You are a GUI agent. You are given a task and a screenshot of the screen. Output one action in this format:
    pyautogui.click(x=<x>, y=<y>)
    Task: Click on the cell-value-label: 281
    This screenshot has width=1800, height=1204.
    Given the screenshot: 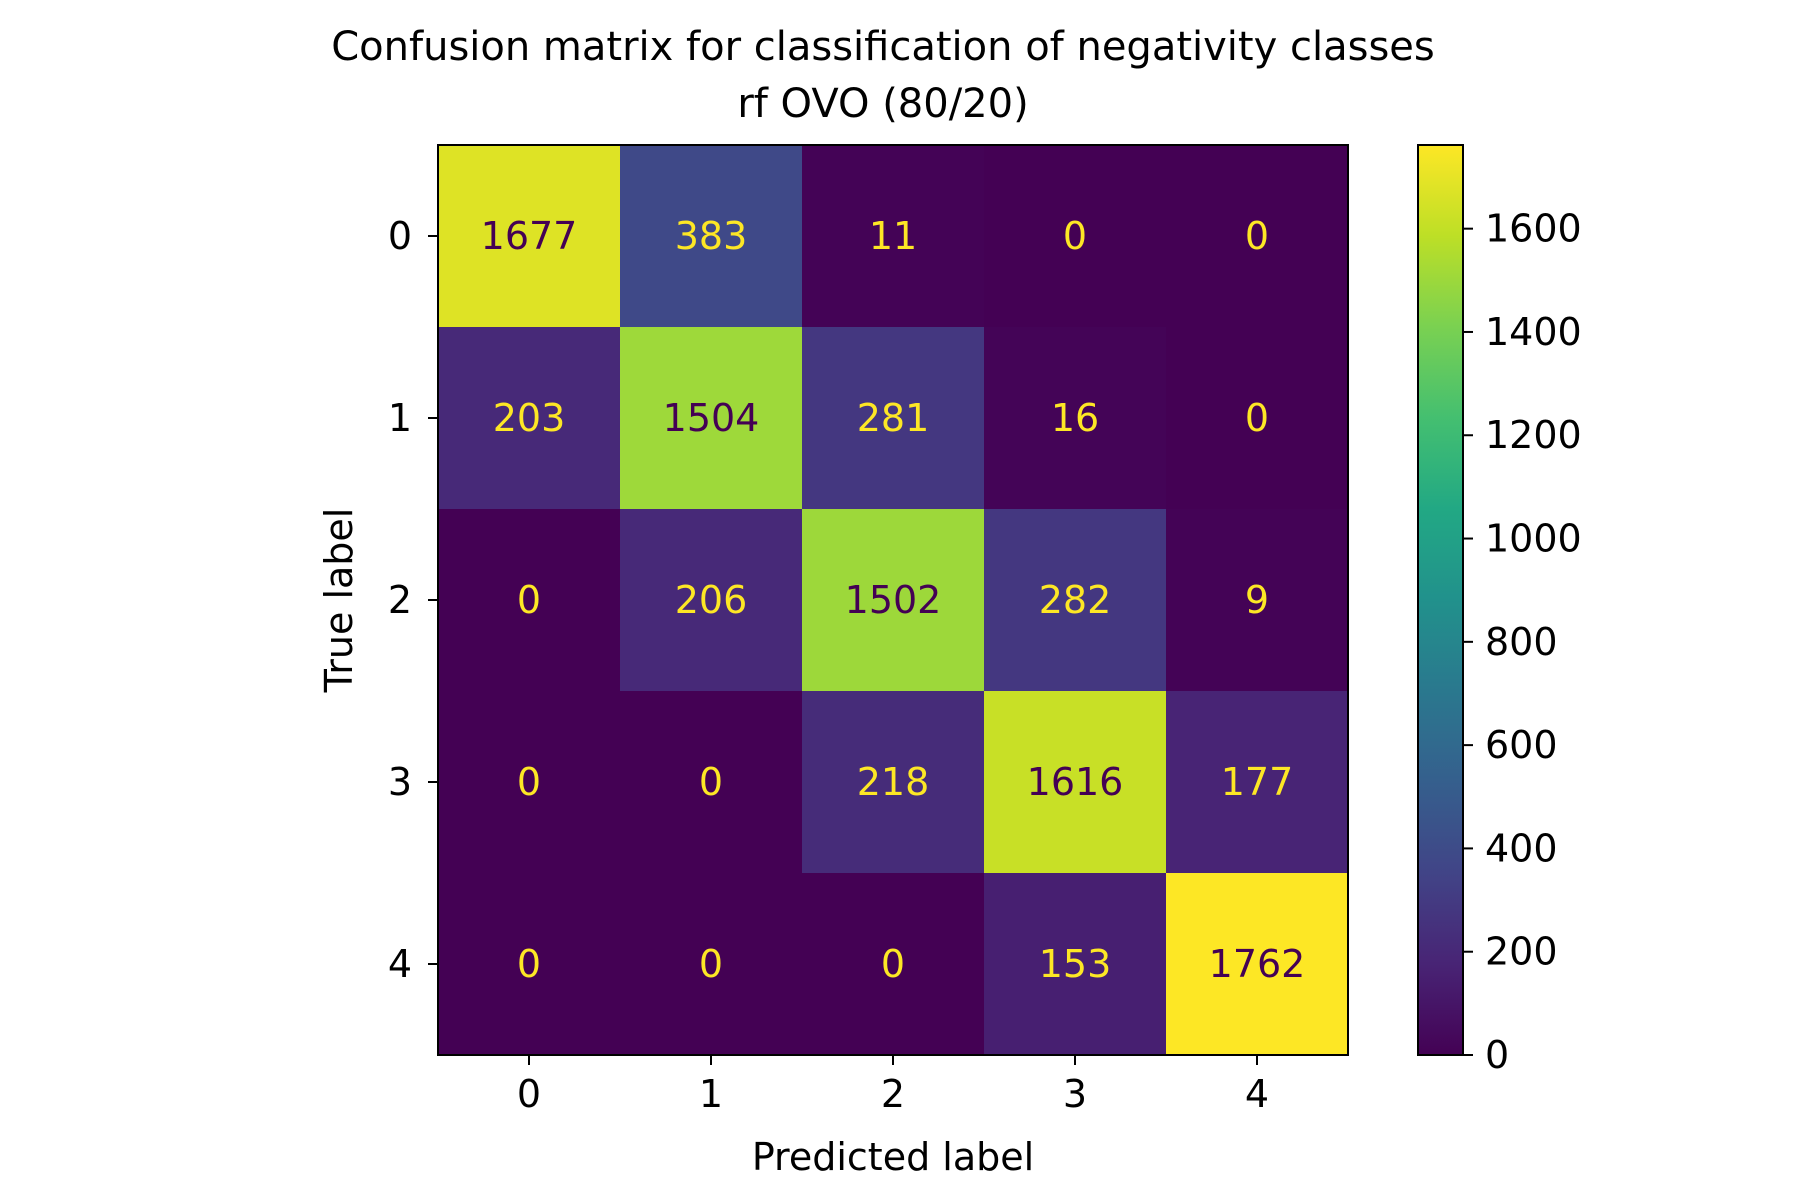 What is the action you would take?
    pyautogui.click(x=893, y=418)
    